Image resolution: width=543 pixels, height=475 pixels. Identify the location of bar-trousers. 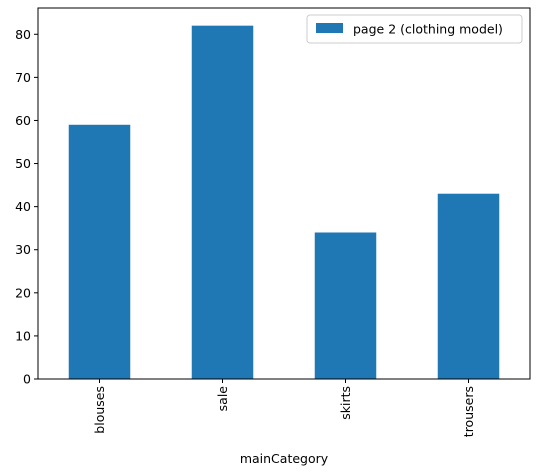
(468, 286).